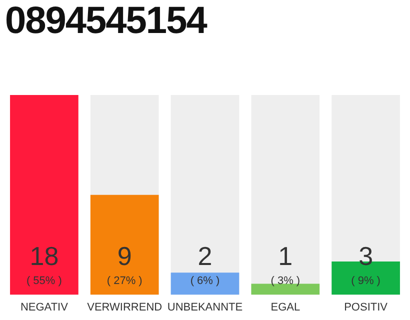 The width and height of the screenshot is (410, 320). I want to click on x-tick-label: VERWIRREND, so click(124, 307).